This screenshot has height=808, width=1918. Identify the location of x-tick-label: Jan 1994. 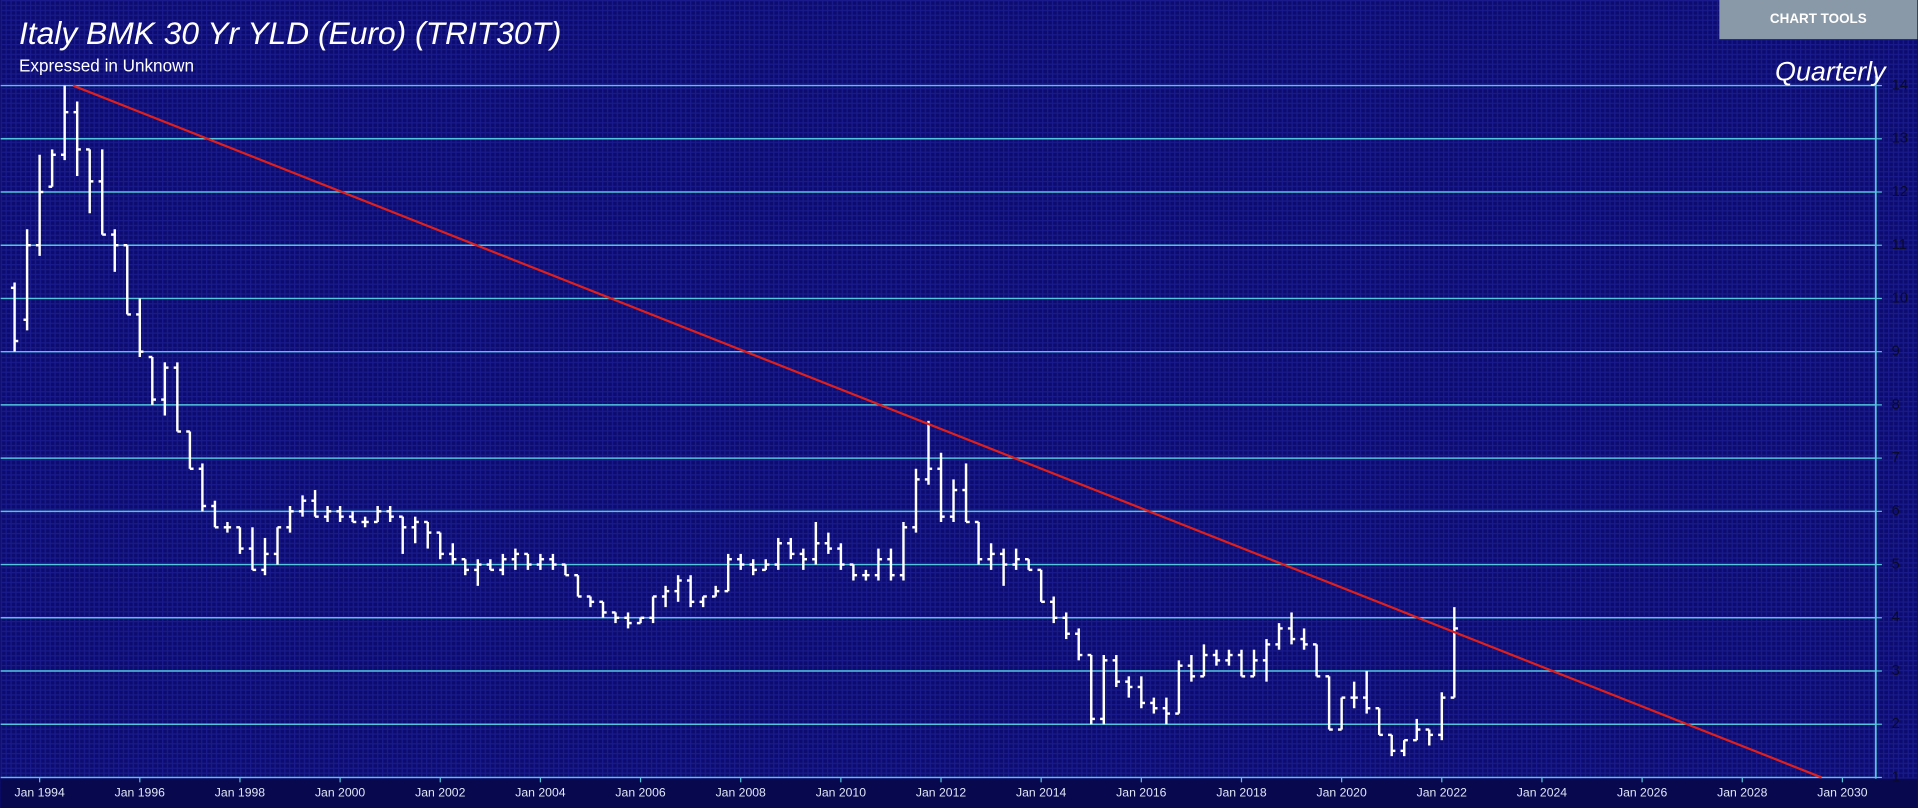
(39, 793).